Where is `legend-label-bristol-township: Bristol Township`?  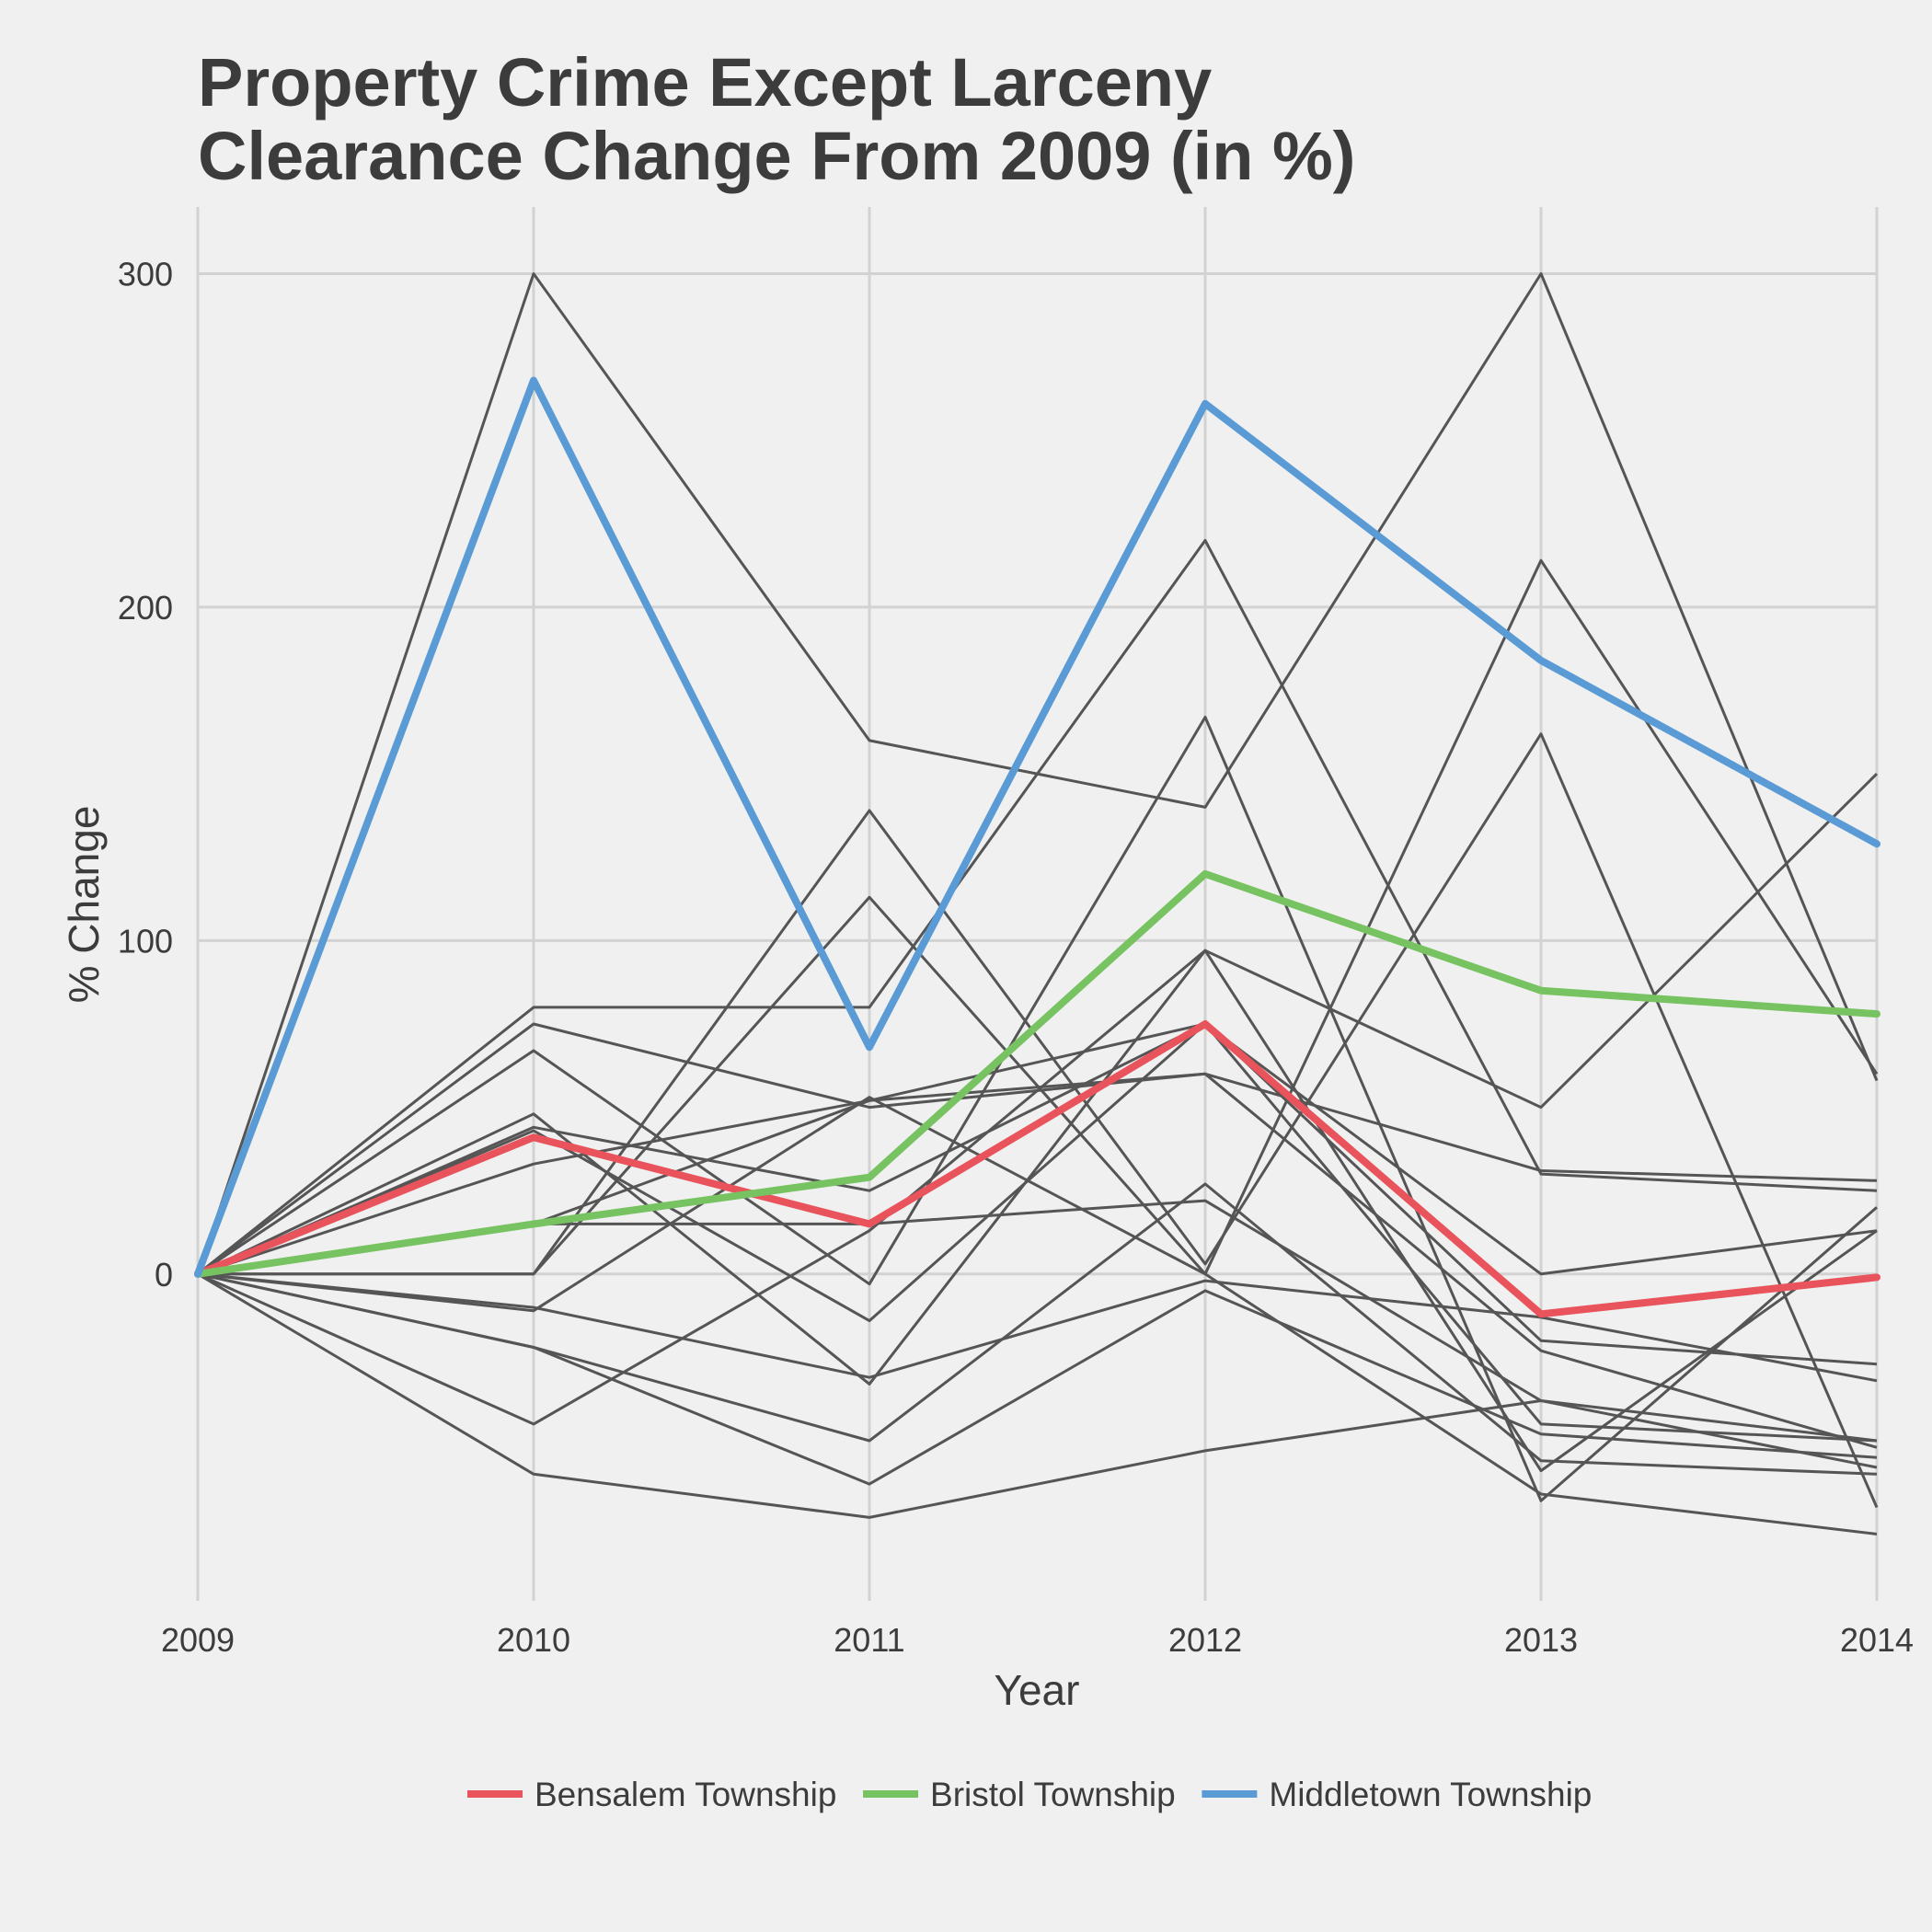 legend-label-bristol-township: Bristol Township is located at coordinates (1053, 1794).